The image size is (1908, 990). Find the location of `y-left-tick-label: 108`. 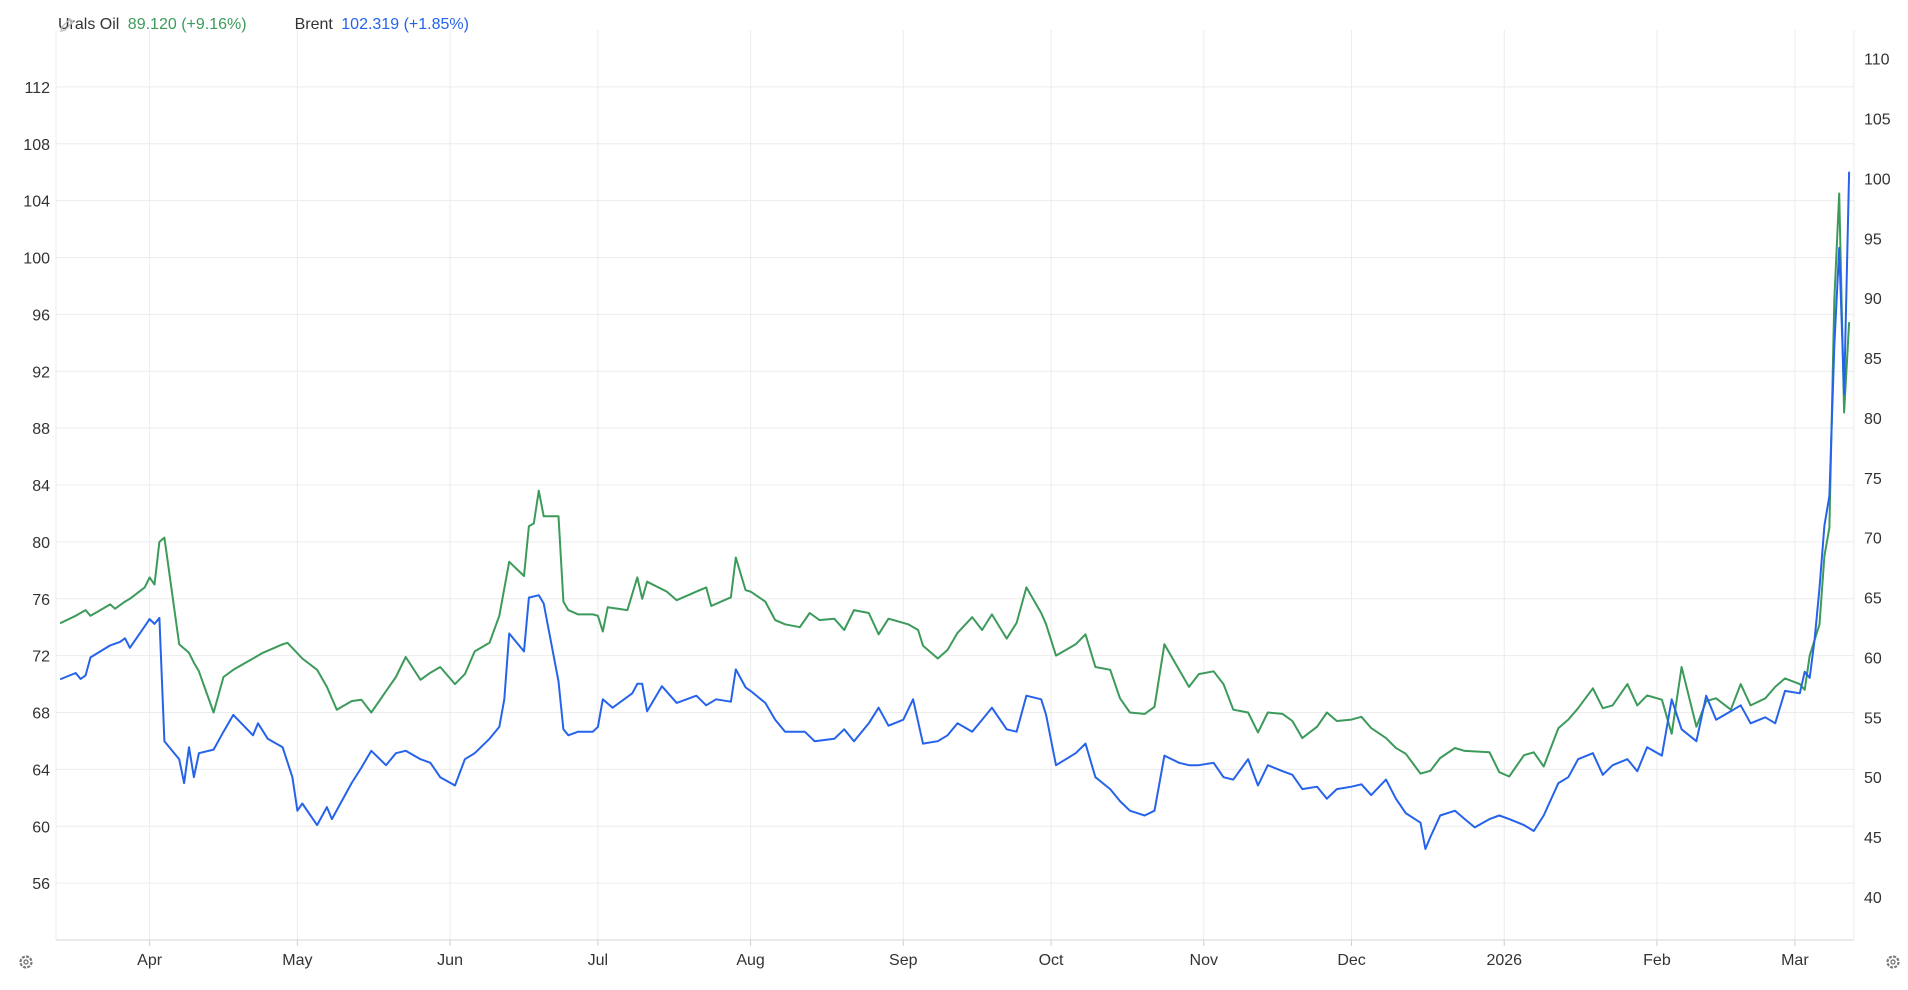

y-left-tick-label: 108 is located at coordinates (36, 145).